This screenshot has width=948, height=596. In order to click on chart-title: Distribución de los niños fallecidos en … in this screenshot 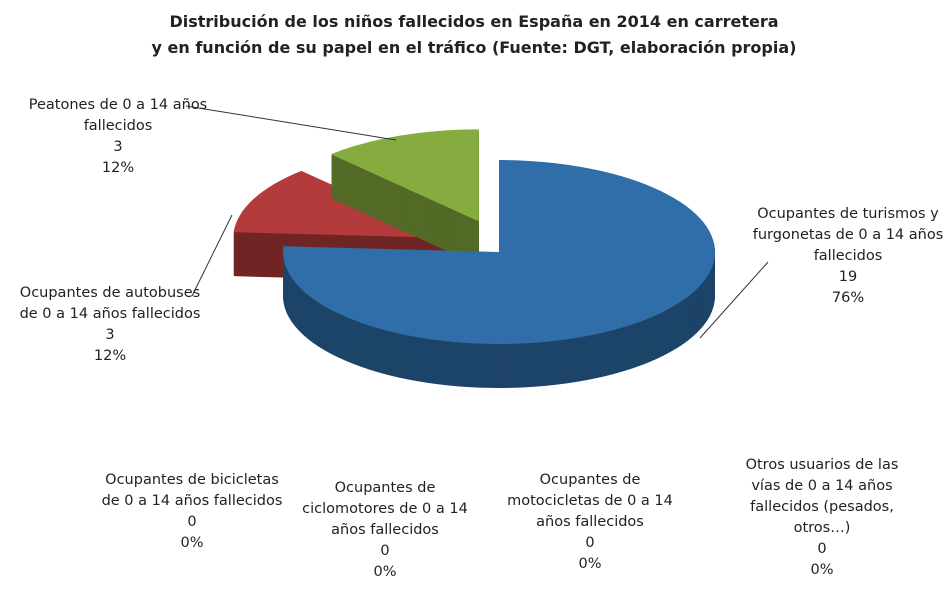, I will do `click(474, 21)`.